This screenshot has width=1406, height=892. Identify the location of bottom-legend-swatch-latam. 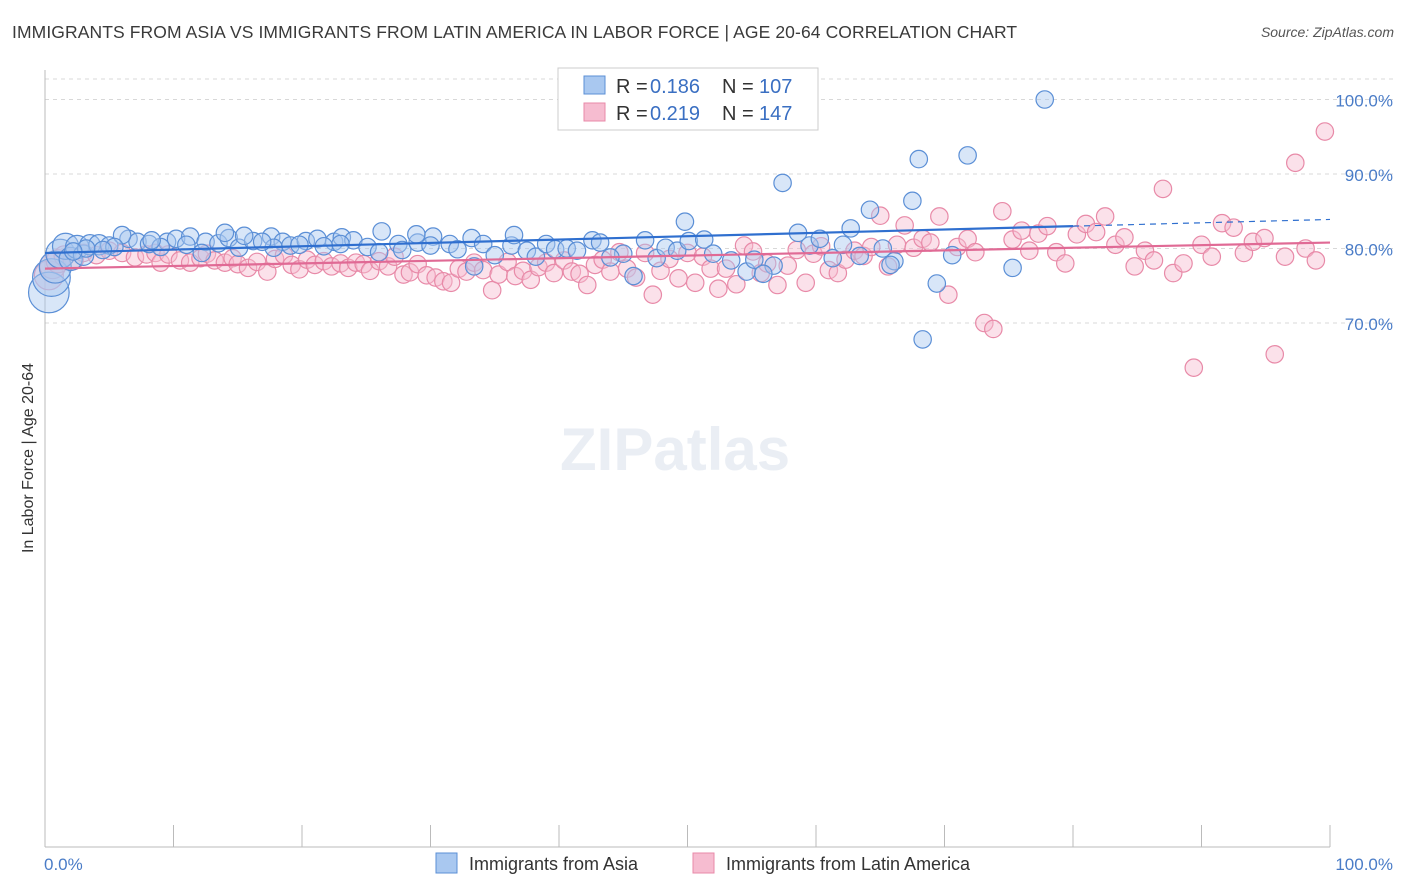
(703, 863).